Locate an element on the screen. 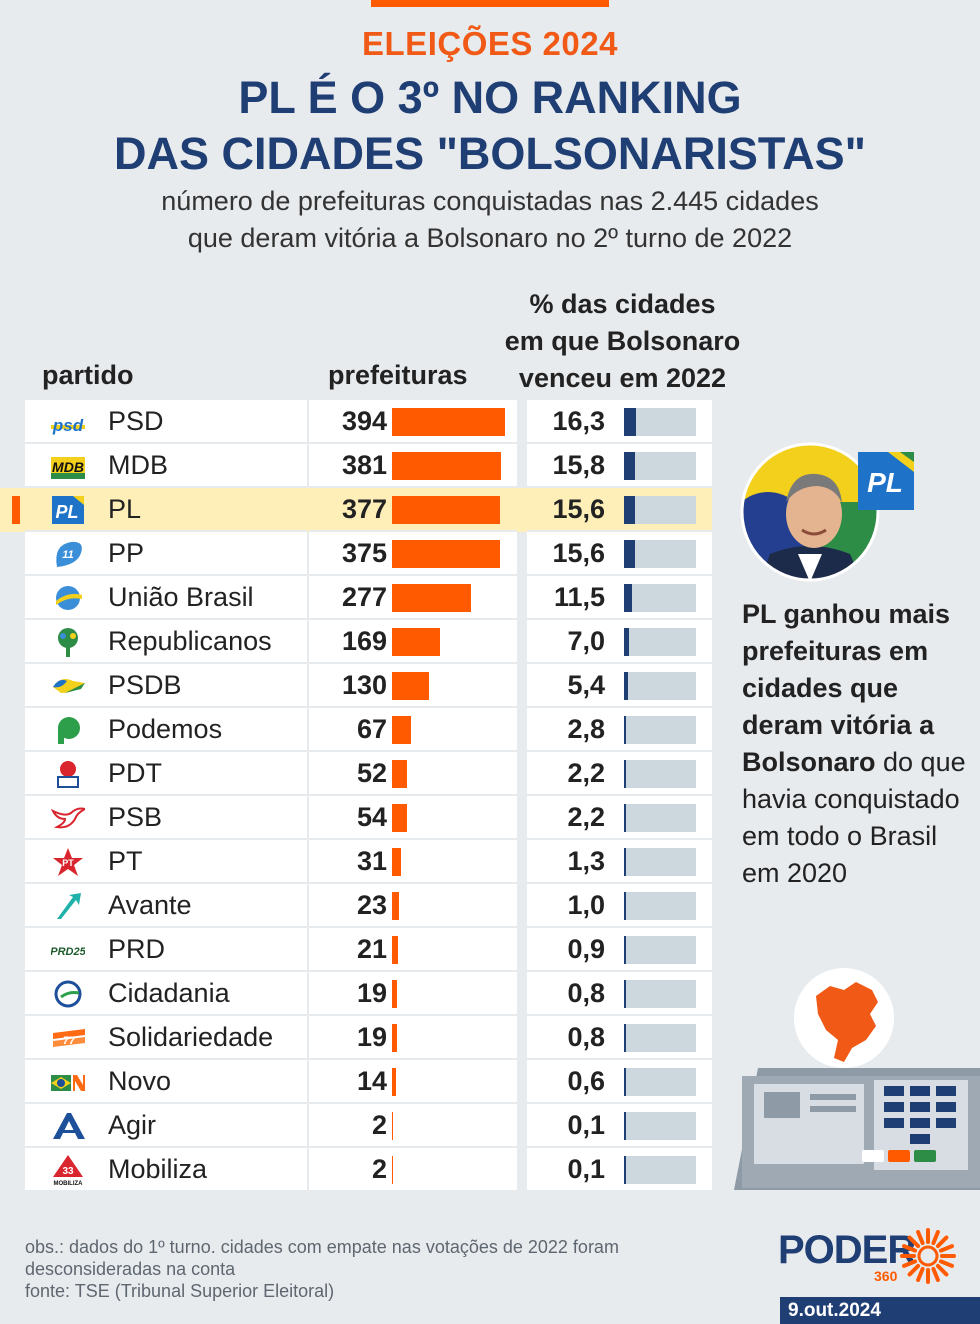  pct-value: 1,3 is located at coordinates (586, 861).